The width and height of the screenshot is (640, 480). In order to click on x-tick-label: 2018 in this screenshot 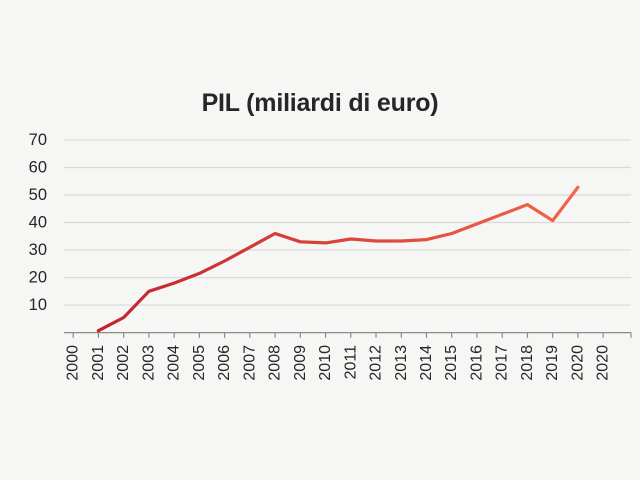, I will do `click(527, 363)`.